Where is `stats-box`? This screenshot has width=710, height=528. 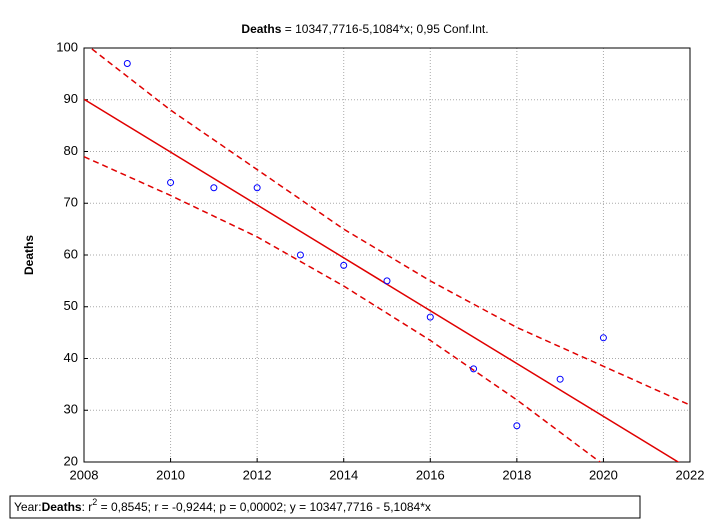 stats-box is located at coordinates (325, 507).